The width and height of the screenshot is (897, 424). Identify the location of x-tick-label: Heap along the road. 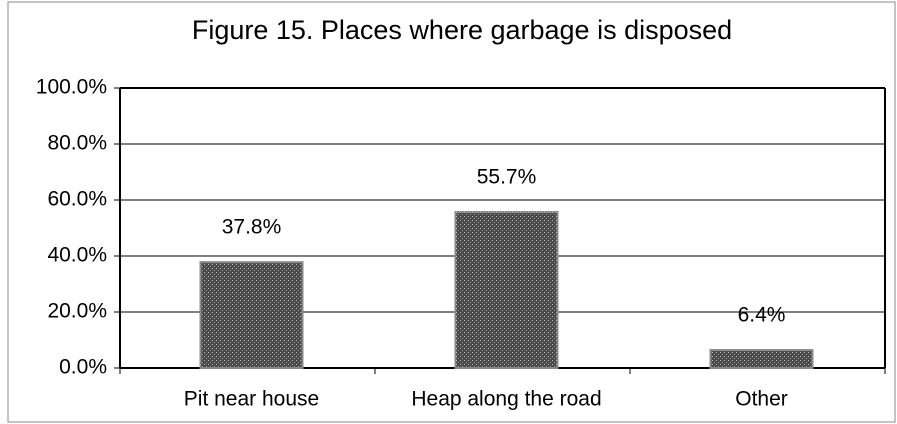
(506, 399).